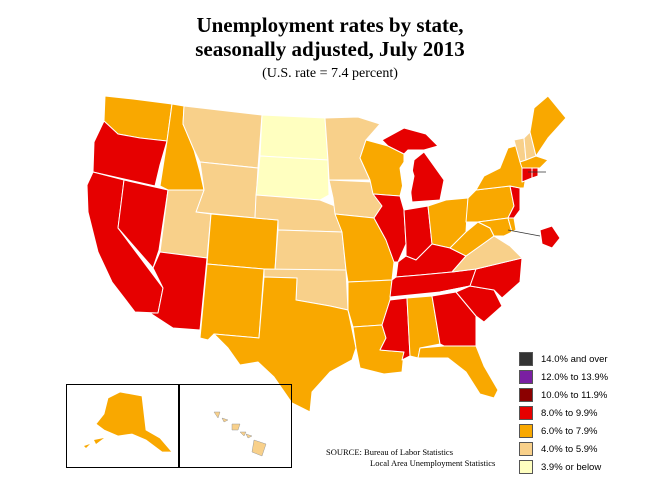 Image resolution: width=660 pixels, height=495 pixels. Describe the element at coordinates (527, 175) in the screenshot. I see `state-connecticut` at that location.